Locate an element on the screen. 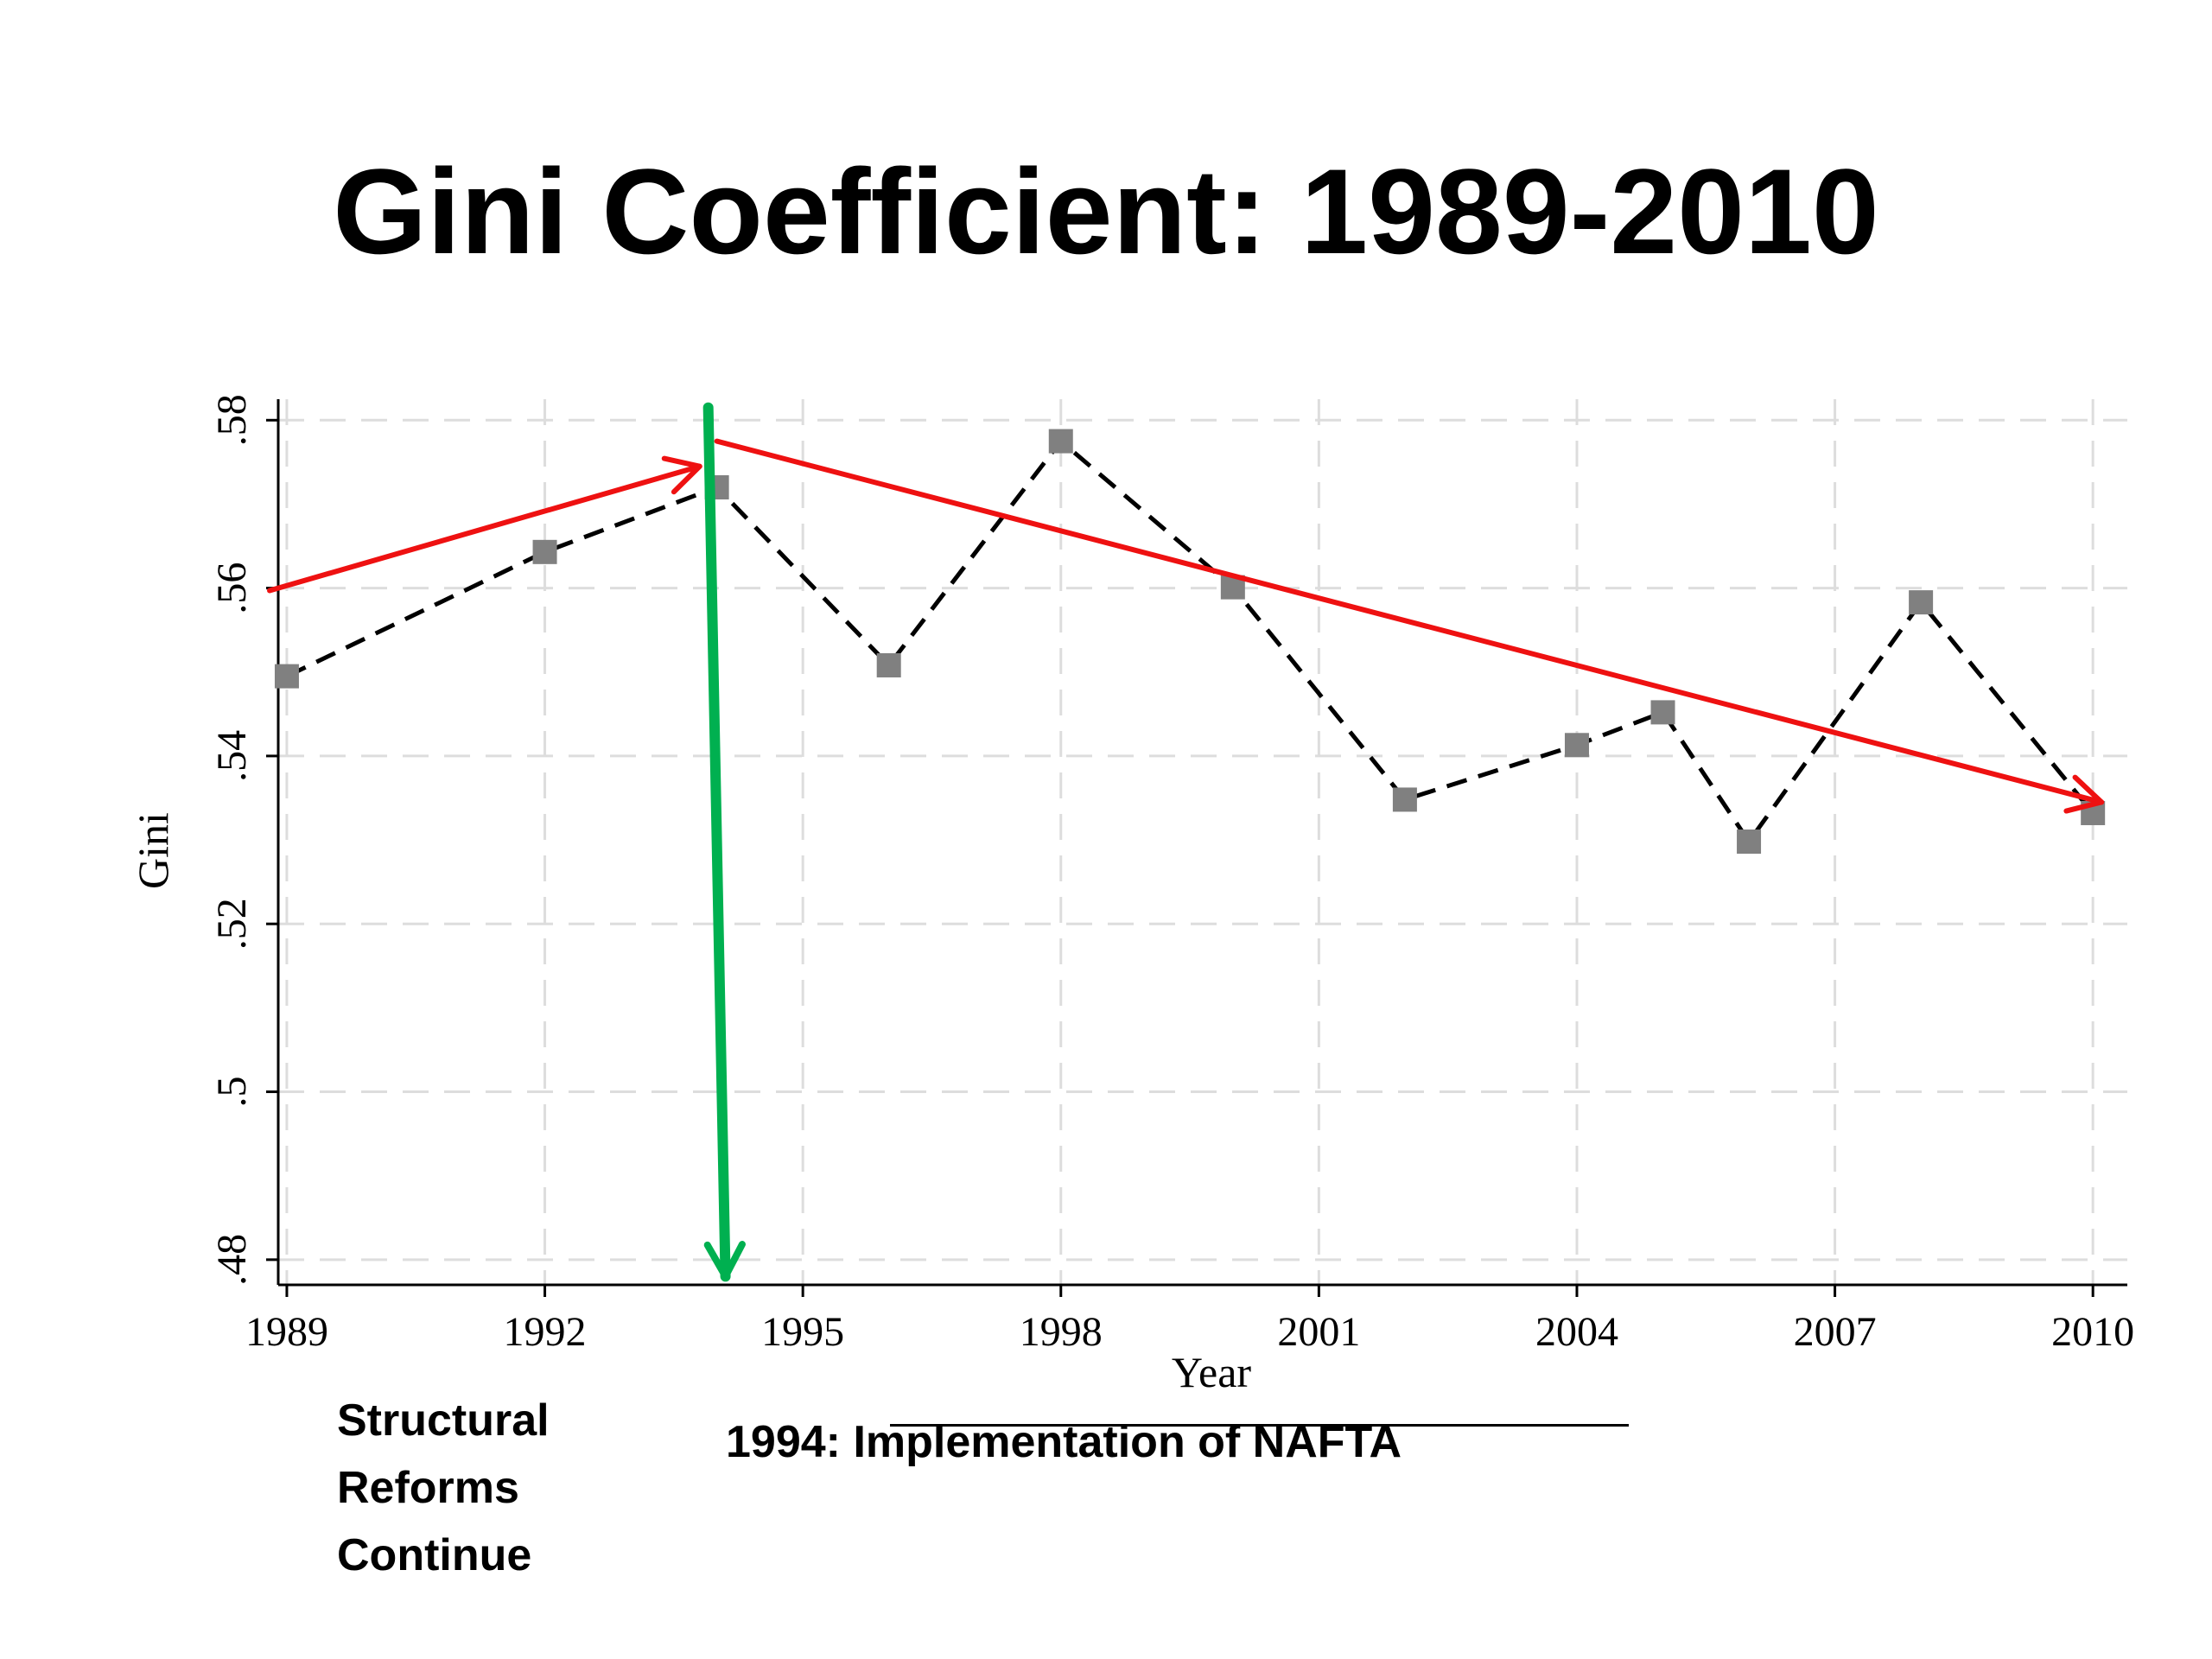 The height and width of the screenshot is (1659, 2212). nafta-rule-line is located at coordinates (1259, 1425).